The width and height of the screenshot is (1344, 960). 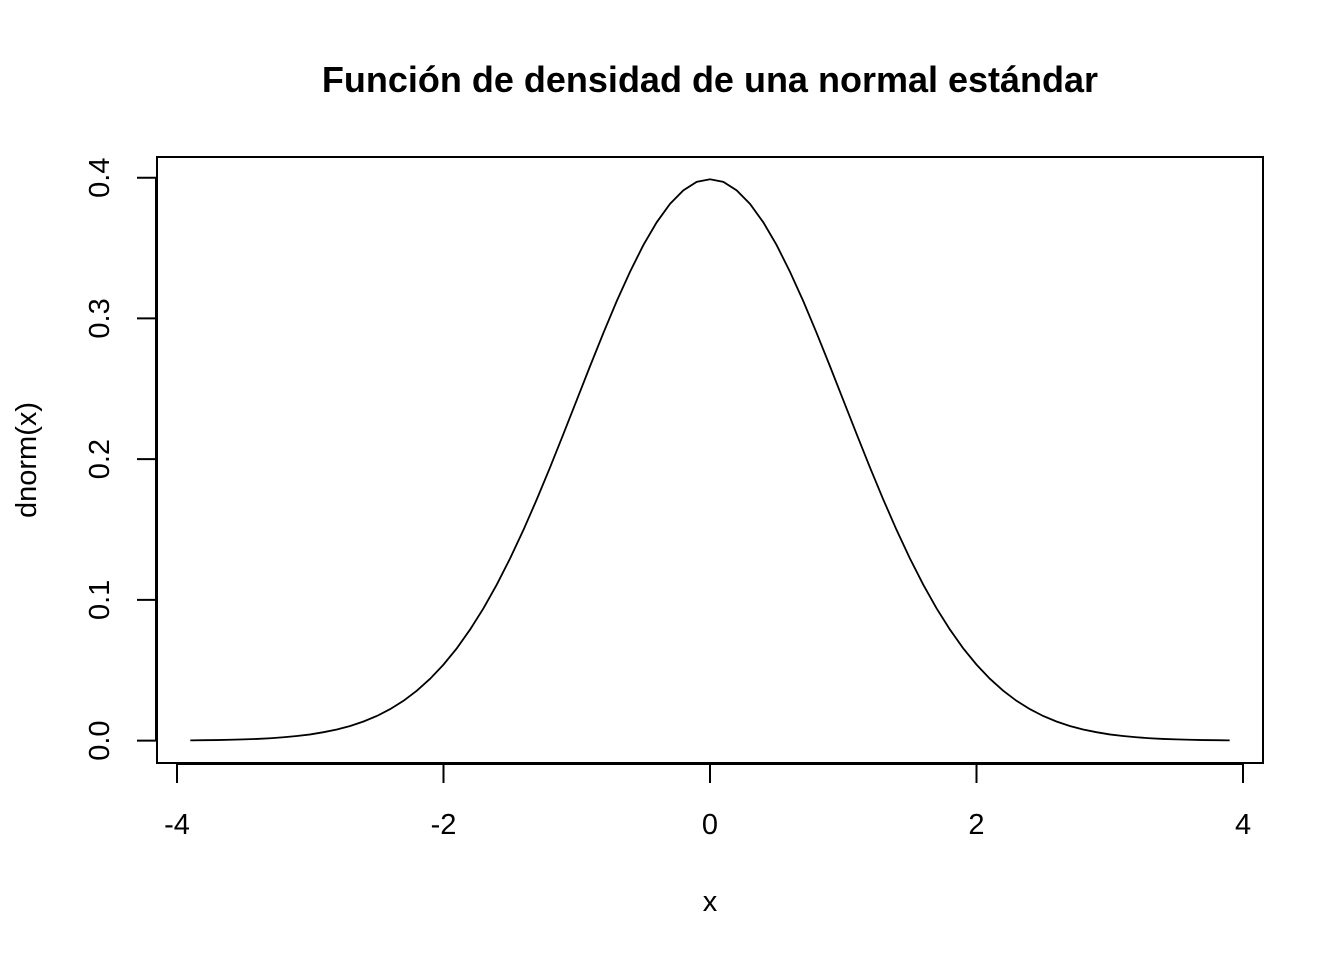 What do you see at coordinates (100, 178) in the screenshot?
I see `y-tick-label: 0.4` at bounding box center [100, 178].